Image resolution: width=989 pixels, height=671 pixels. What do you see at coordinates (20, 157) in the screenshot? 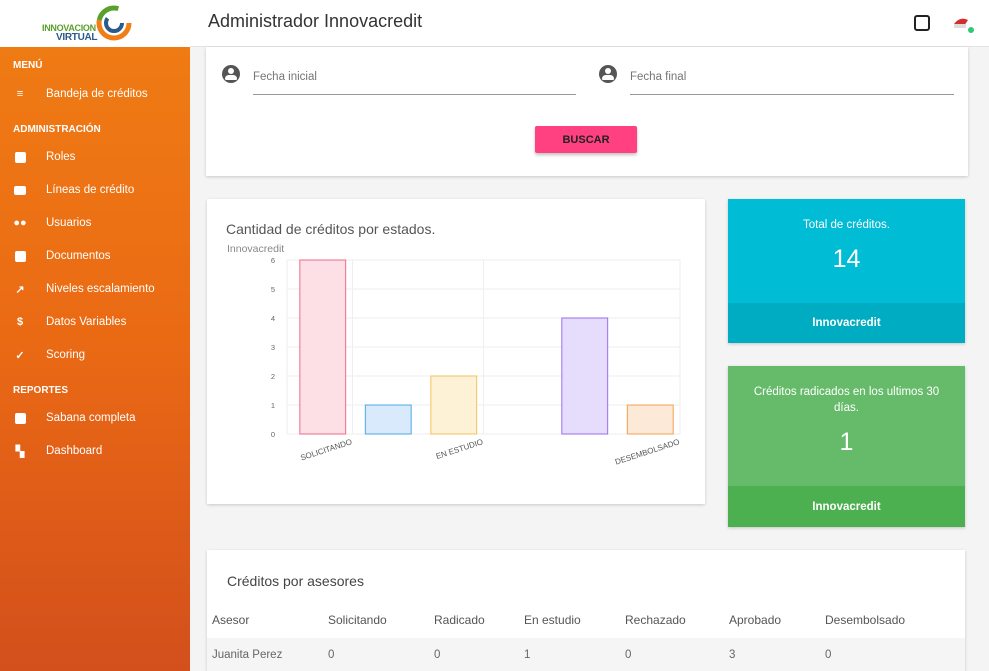
I see `badge-icon` at bounding box center [20, 157].